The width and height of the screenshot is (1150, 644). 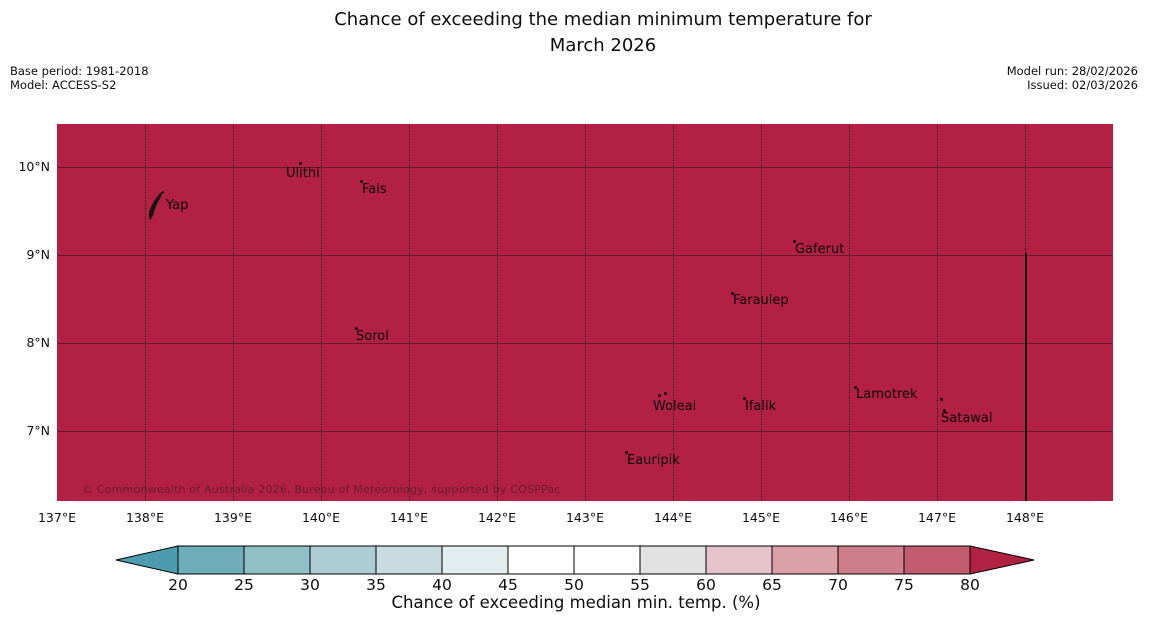 What do you see at coordinates (376, 585) in the screenshot?
I see `colorbar-tick-label: 35` at bounding box center [376, 585].